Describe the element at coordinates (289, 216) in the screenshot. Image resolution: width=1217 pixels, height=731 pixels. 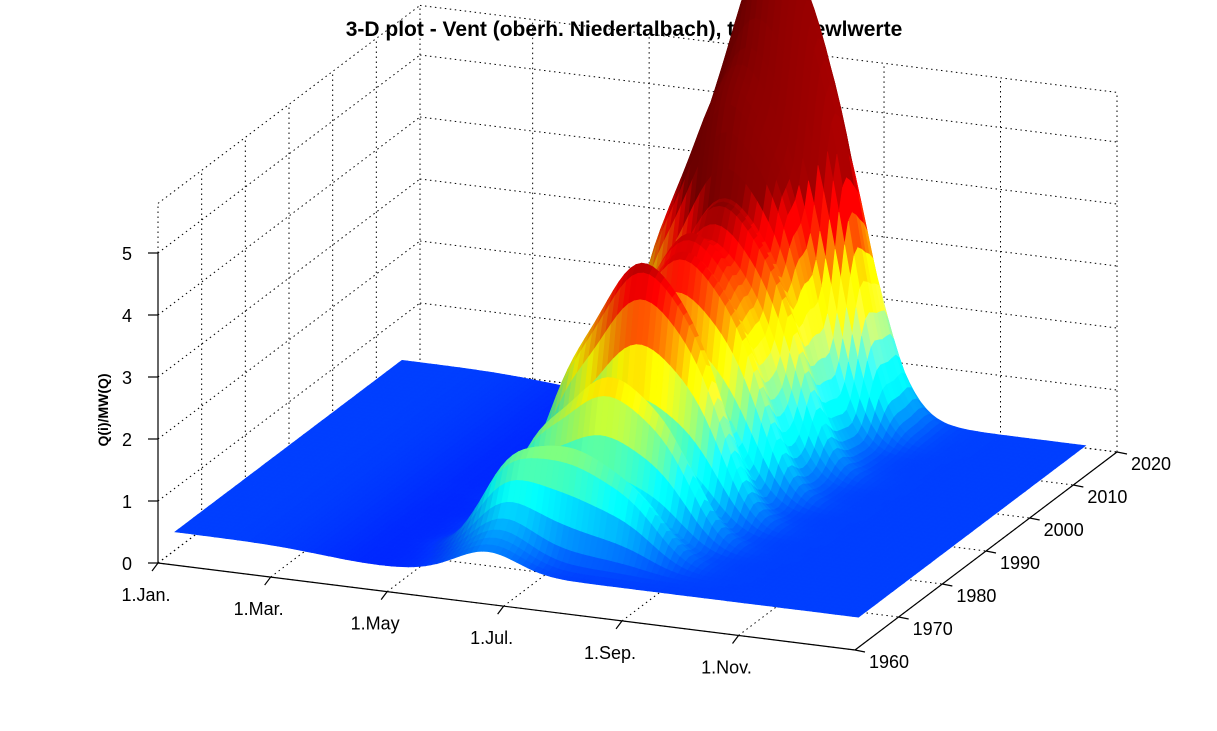
I see `grid-line-side-z` at that location.